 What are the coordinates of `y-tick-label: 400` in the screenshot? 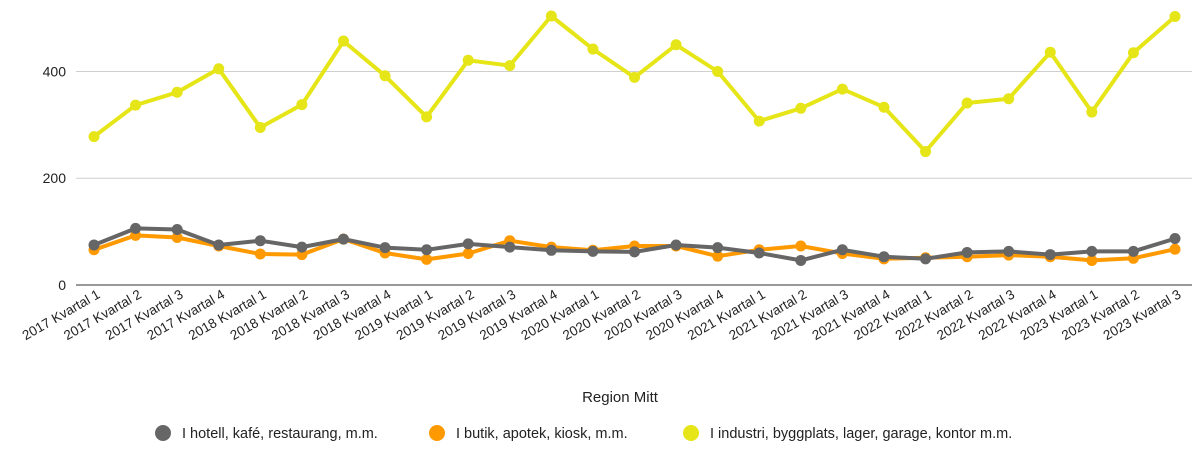 It's located at (55, 71).